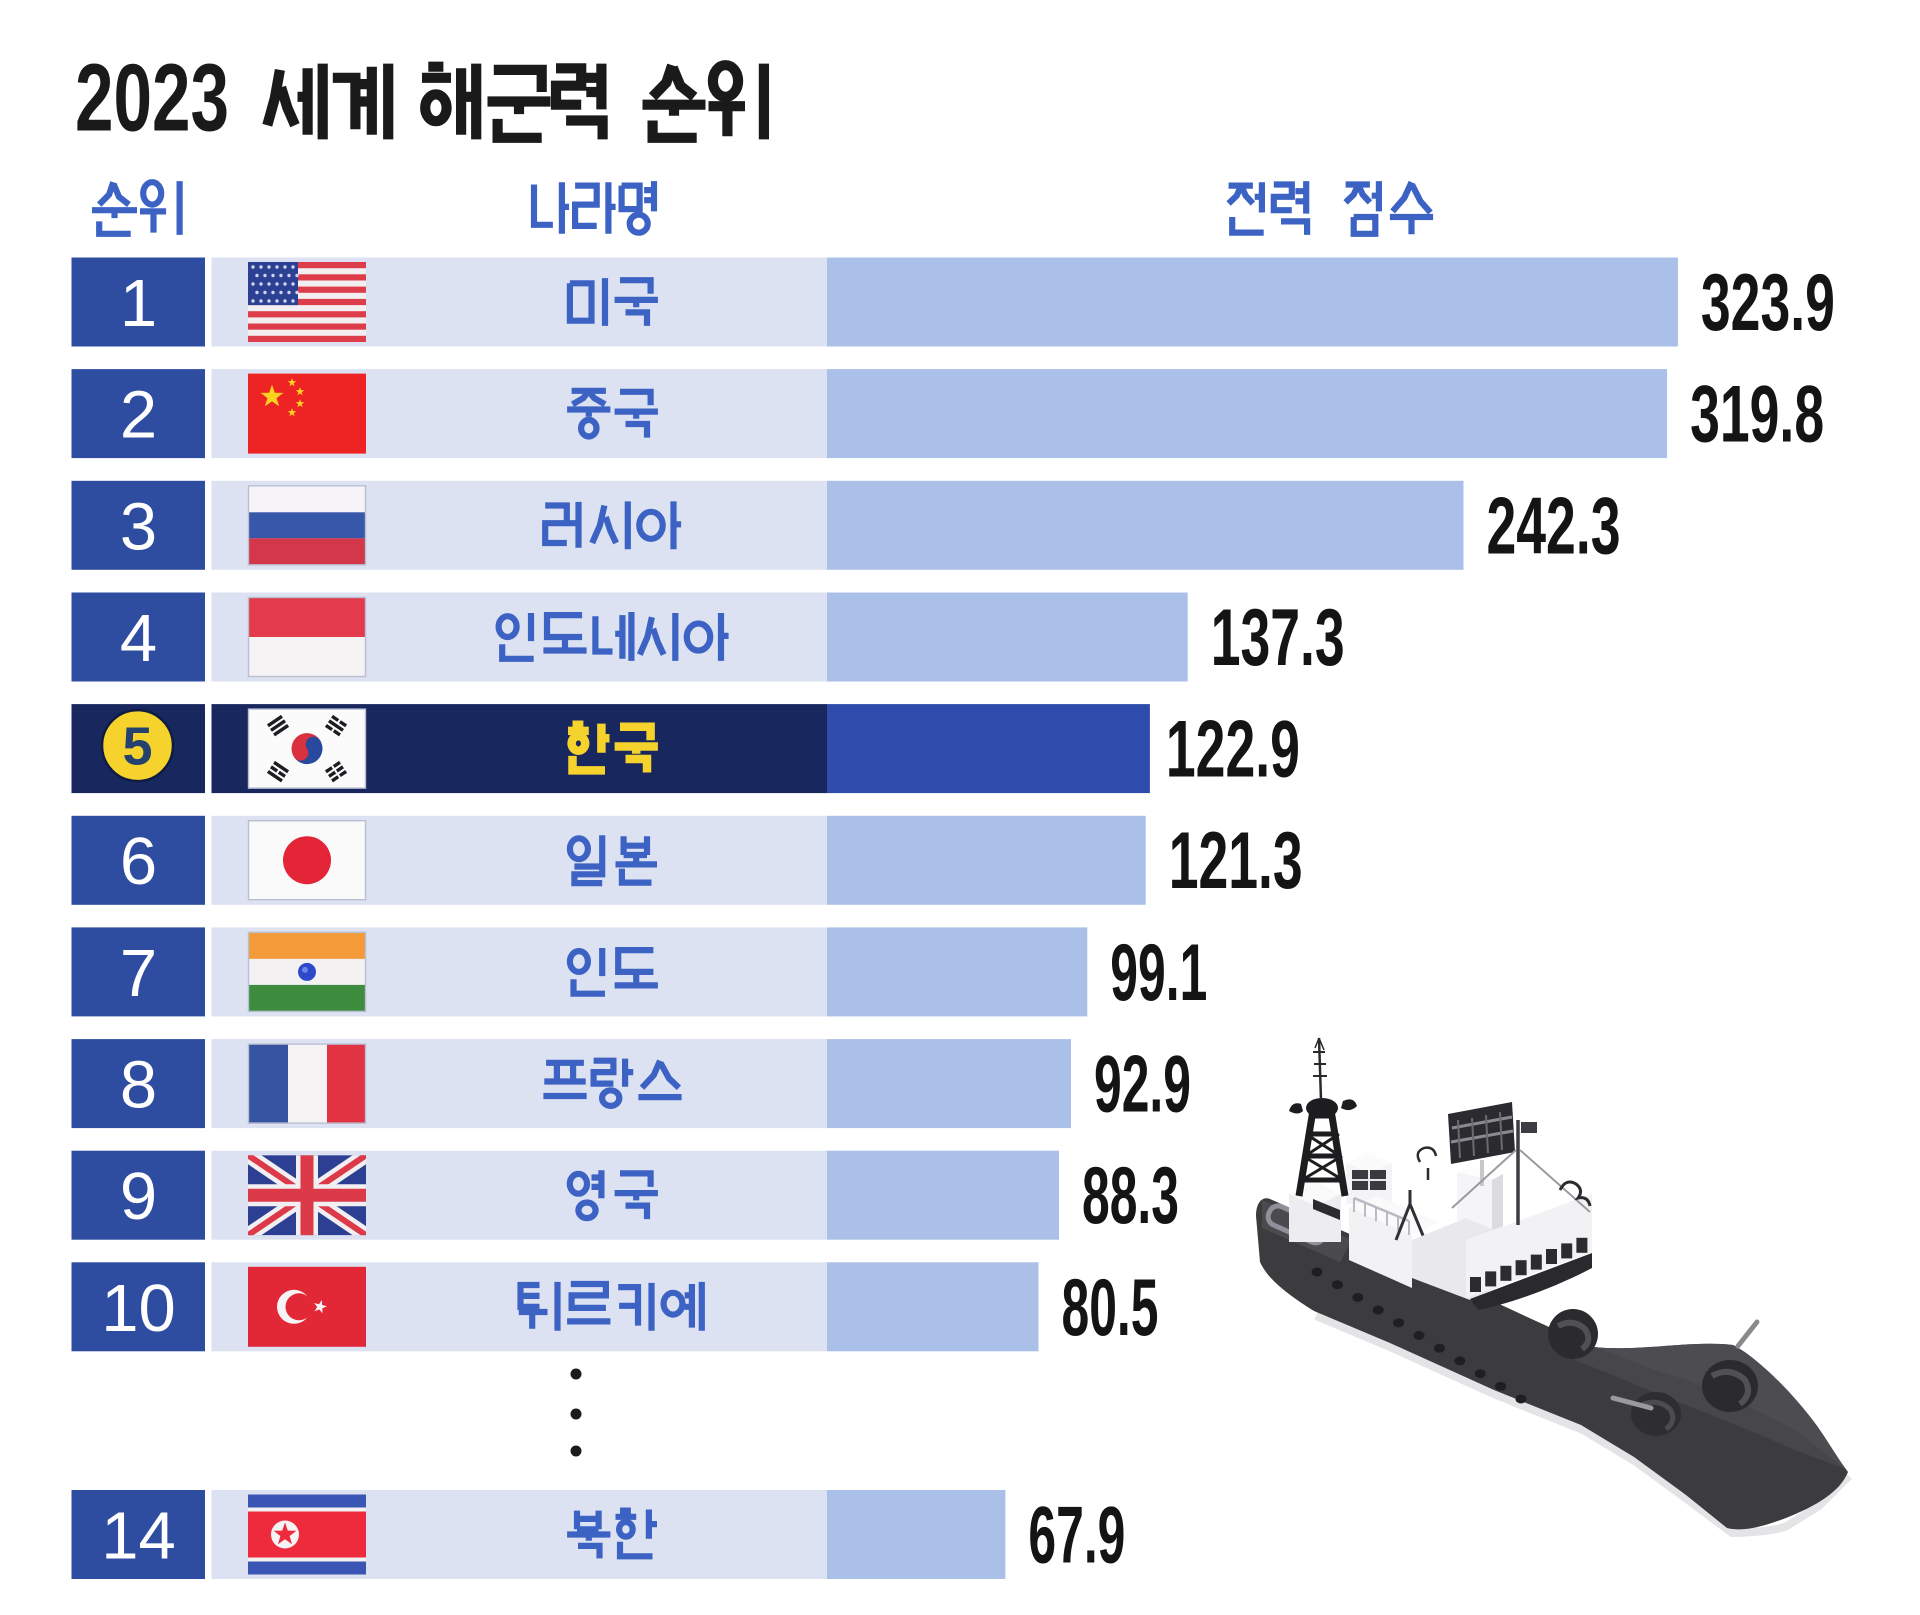  I want to click on svg-text: 14, so click(138, 1536).